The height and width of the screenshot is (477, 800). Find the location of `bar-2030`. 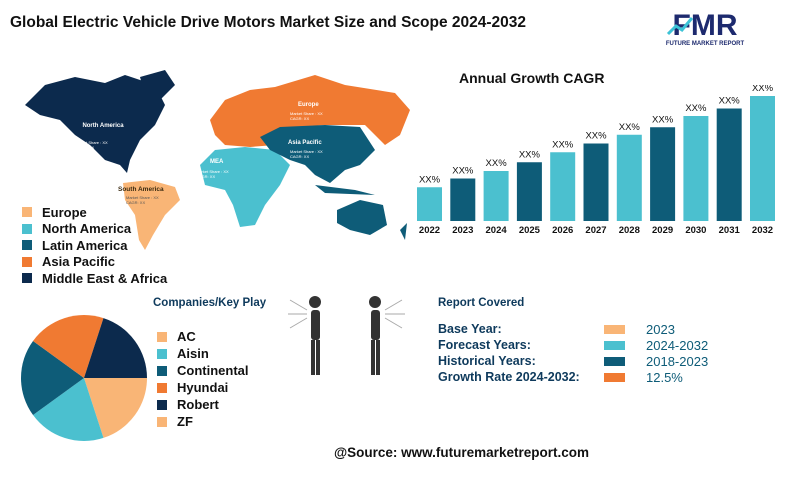

bar-2030 is located at coordinates (696, 168).